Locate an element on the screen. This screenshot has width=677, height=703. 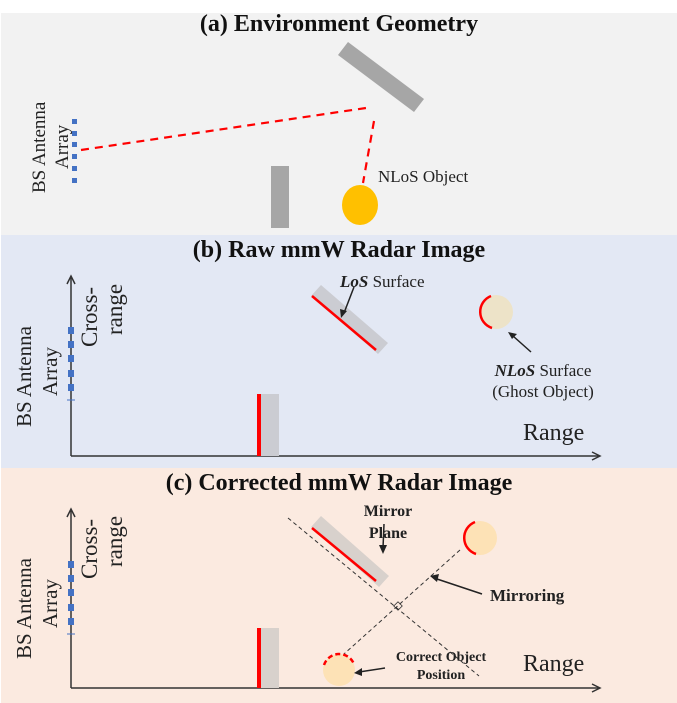
correct-position-label-line2: Position is located at coordinates (441, 675).